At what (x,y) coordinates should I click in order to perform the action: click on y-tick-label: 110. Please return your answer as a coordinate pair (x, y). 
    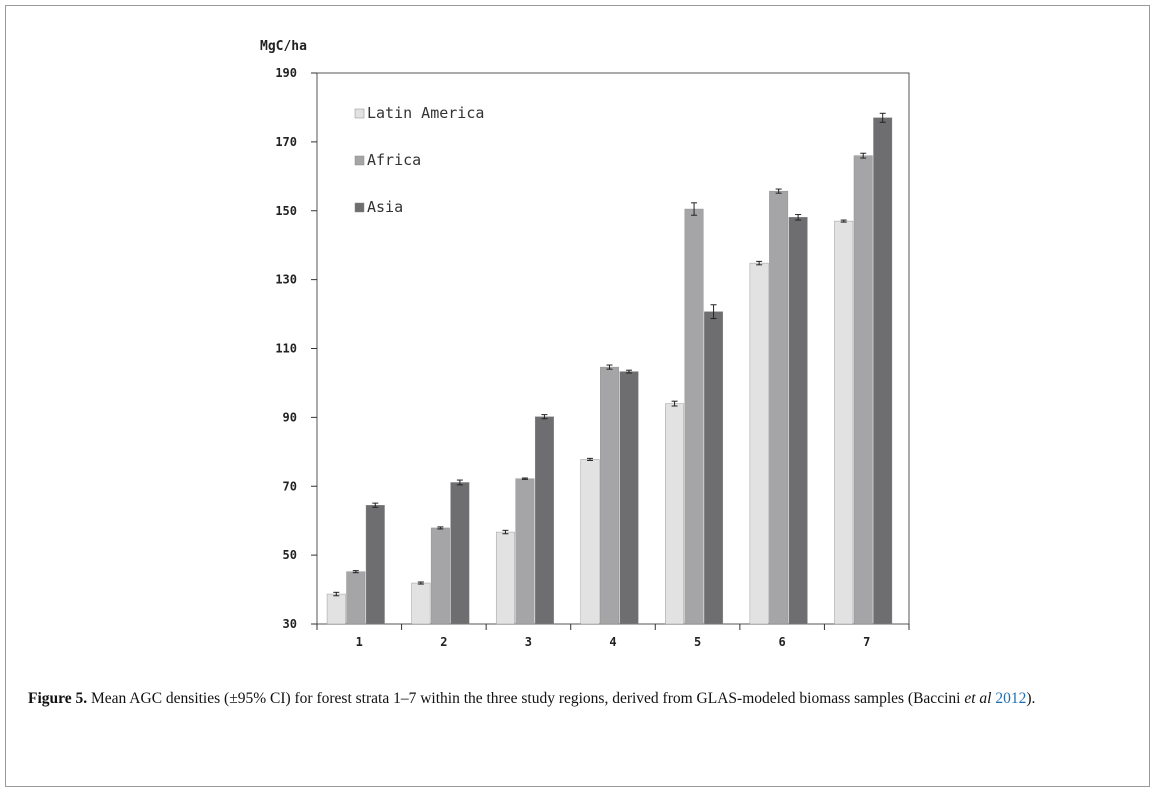
    Looking at the image, I should click on (286, 349).